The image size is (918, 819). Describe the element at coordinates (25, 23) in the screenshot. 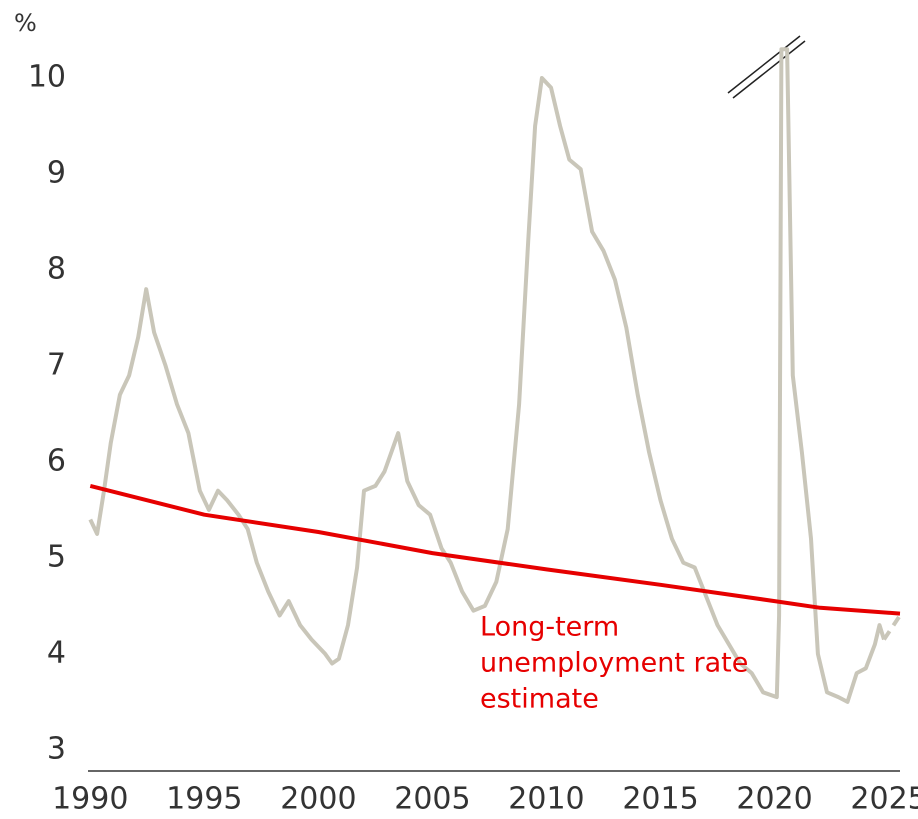

I see `y-unit-label: %` at that location.